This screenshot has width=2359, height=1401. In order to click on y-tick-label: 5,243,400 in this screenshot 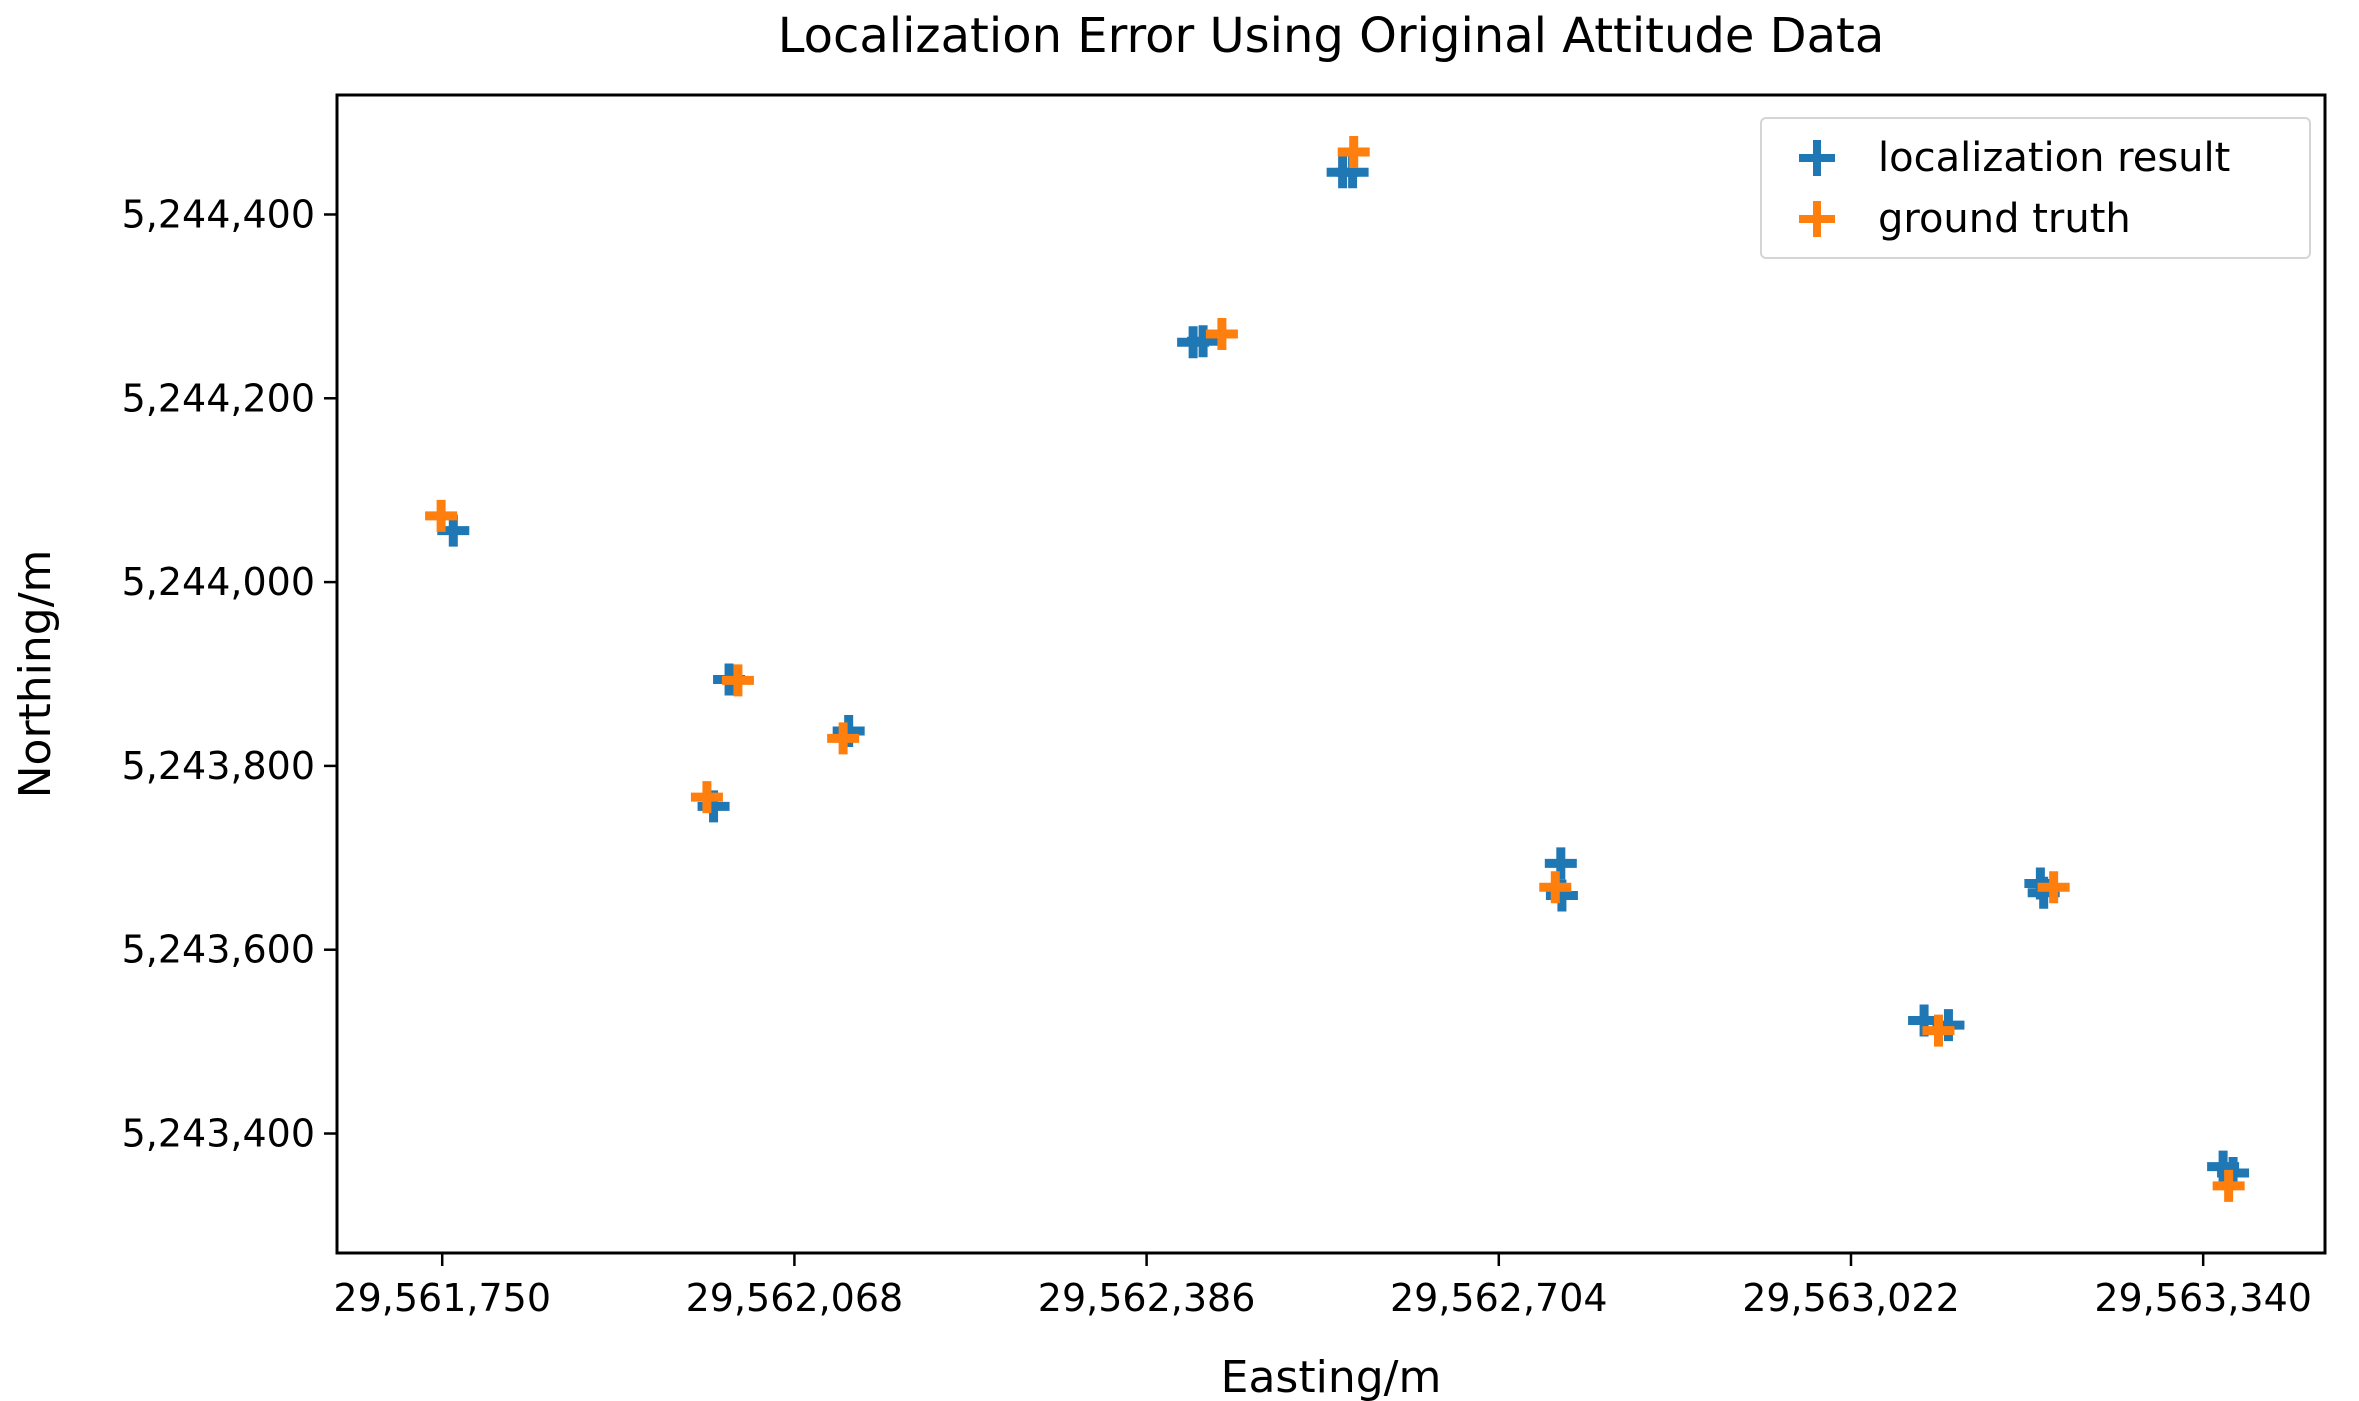, I will do `click(218, 1134)`.